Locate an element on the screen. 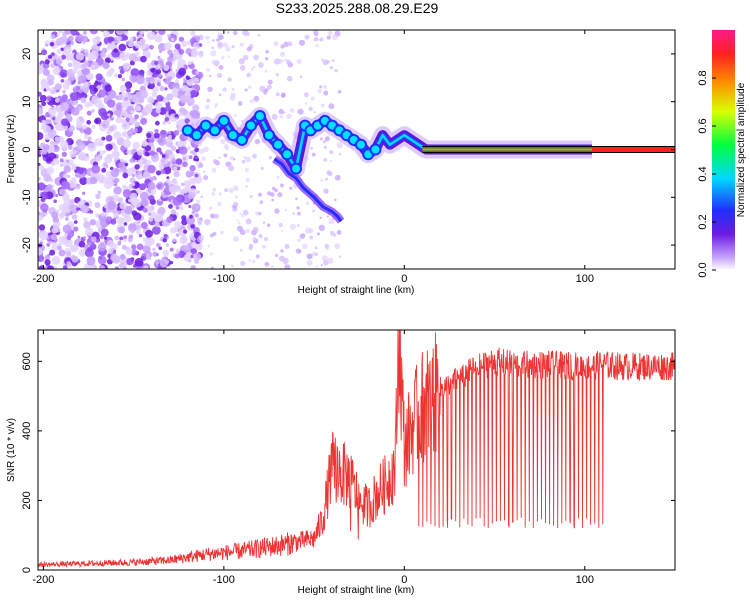 The image size is (750, 600). colorbar-ticks: 0.0 0.2 0.4 0.6 0.8 is located at coordinates (706, 174).